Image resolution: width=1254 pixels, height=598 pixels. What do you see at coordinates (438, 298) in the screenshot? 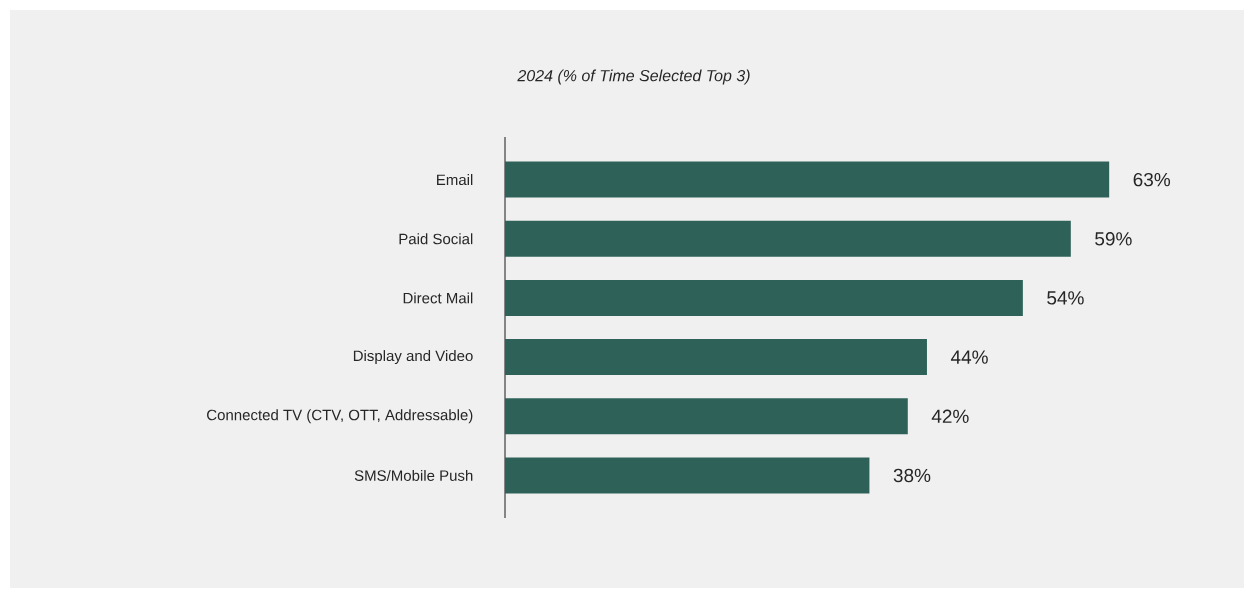
I see `y-tick-label: Direct Mail` at bounding box center [438, 298].